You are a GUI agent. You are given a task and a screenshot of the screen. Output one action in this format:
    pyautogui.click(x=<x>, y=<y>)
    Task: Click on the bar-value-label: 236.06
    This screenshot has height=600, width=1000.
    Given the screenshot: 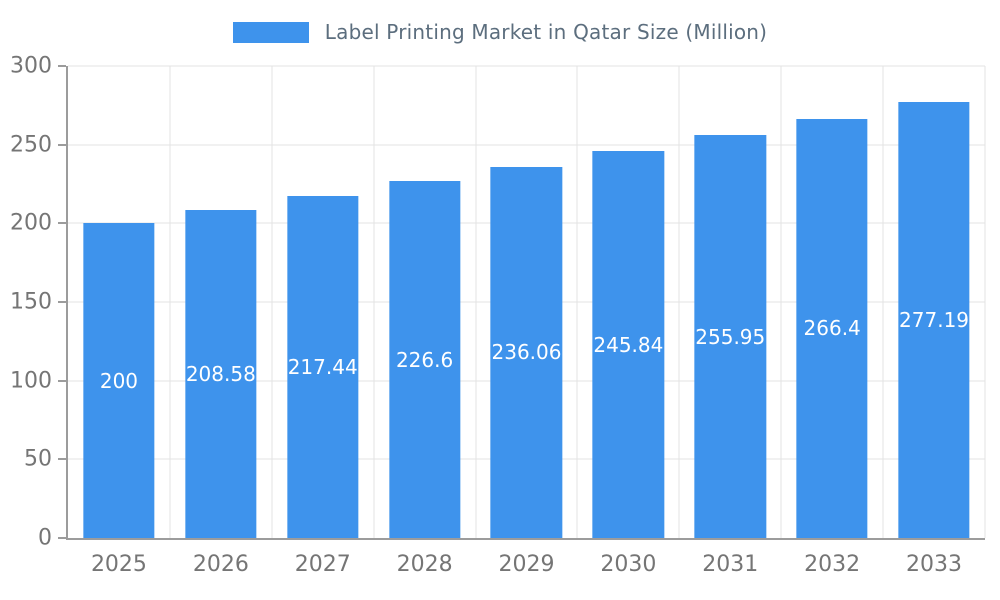 What is the action you would take?
    pyautogui.click(x=526, y=352)
    